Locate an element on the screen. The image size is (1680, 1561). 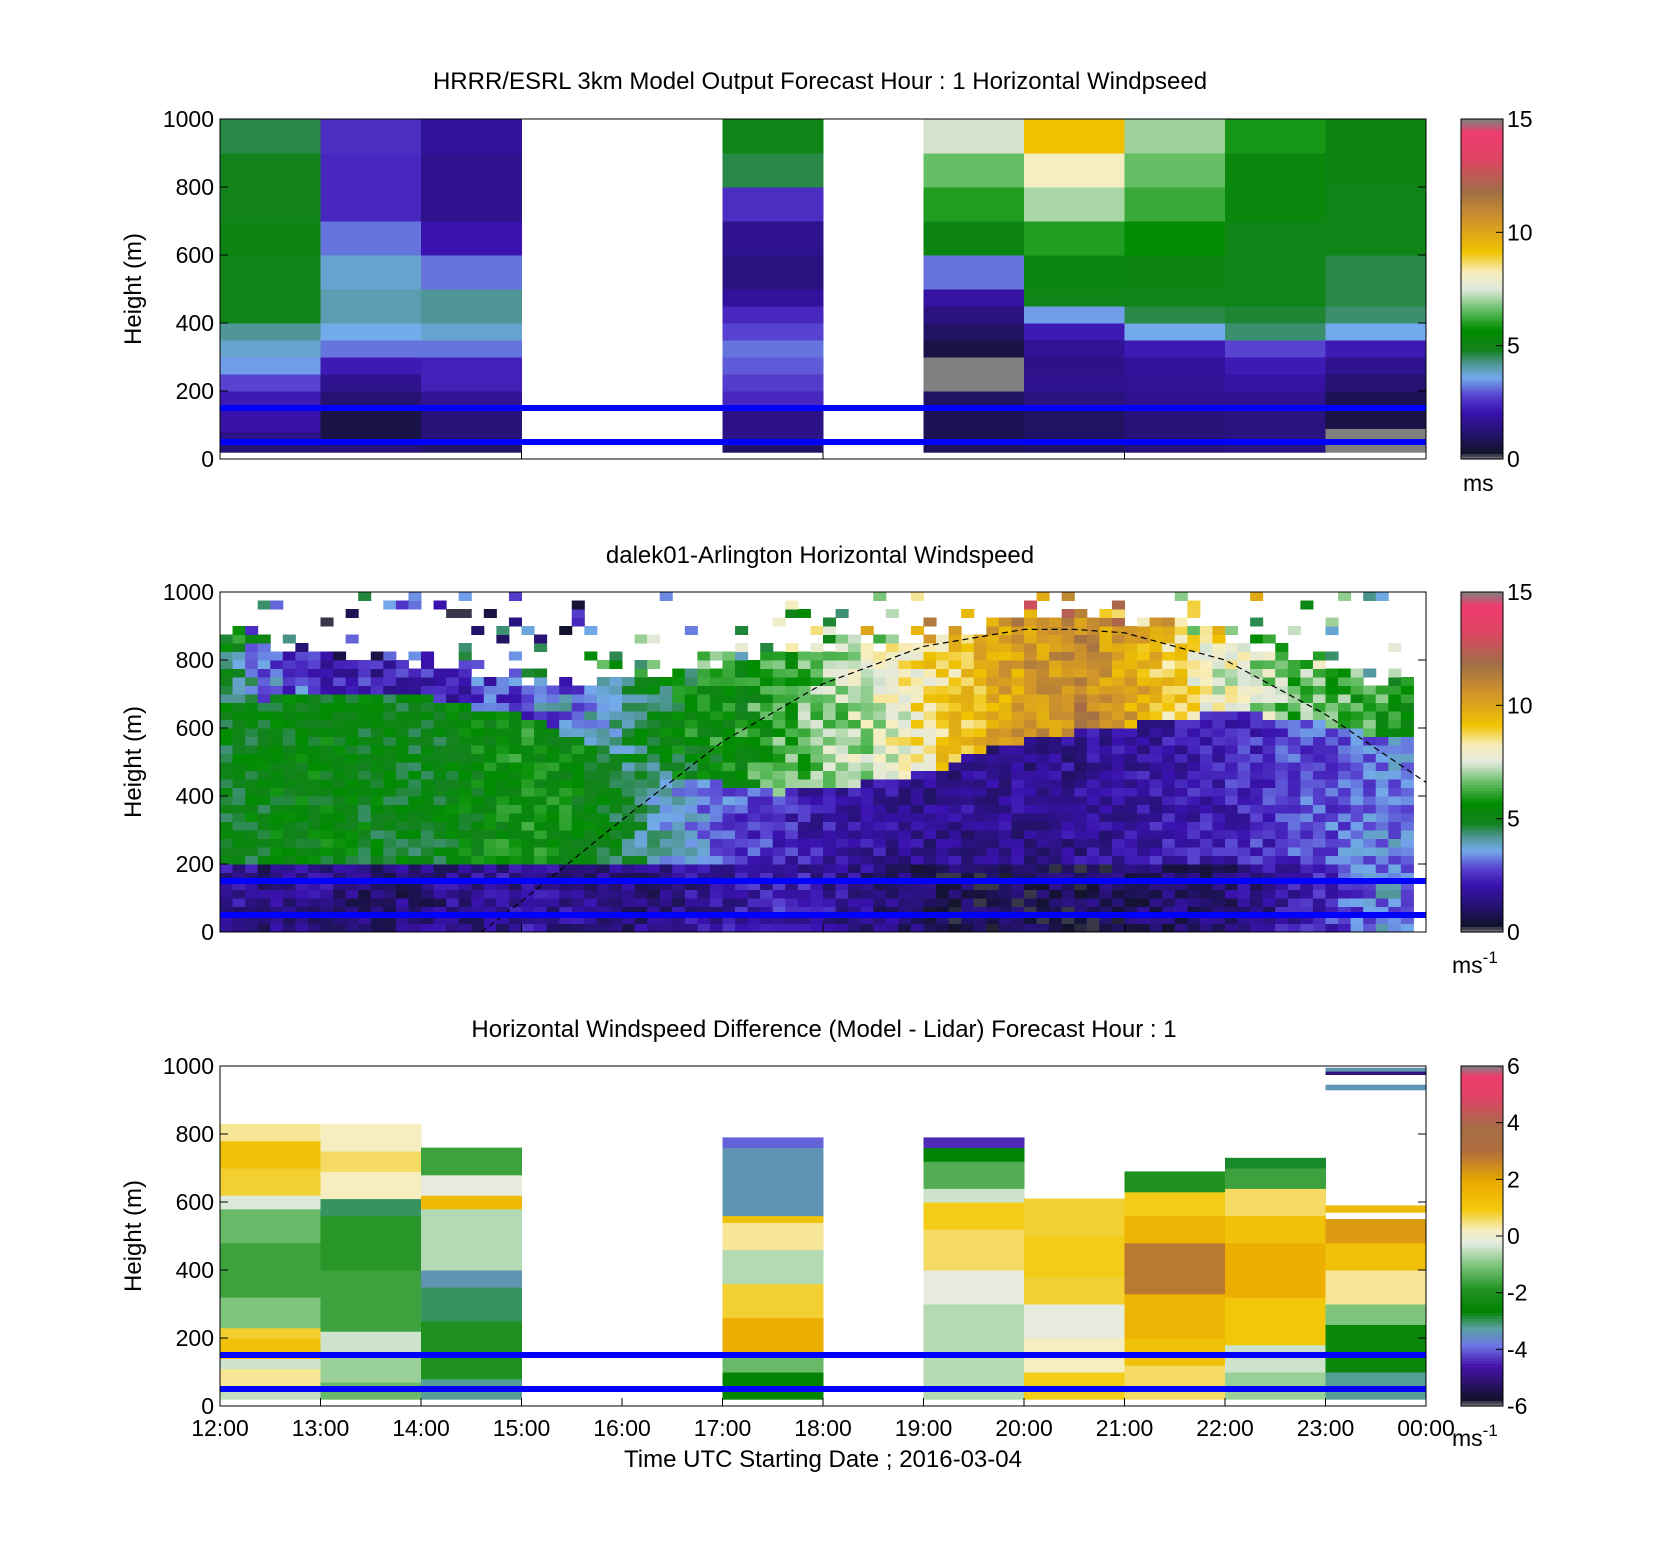
panel-difference-reference-lines is located at coordinates (823, 1372).